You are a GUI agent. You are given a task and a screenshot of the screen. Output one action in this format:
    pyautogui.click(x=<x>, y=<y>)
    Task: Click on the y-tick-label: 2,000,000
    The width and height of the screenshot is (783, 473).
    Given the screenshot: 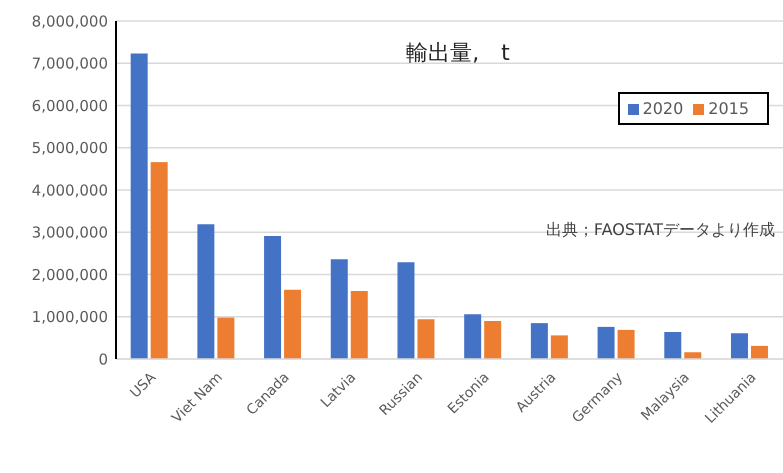 What is the action you would take?
    pyautogui.click(x=70, y=275)
    